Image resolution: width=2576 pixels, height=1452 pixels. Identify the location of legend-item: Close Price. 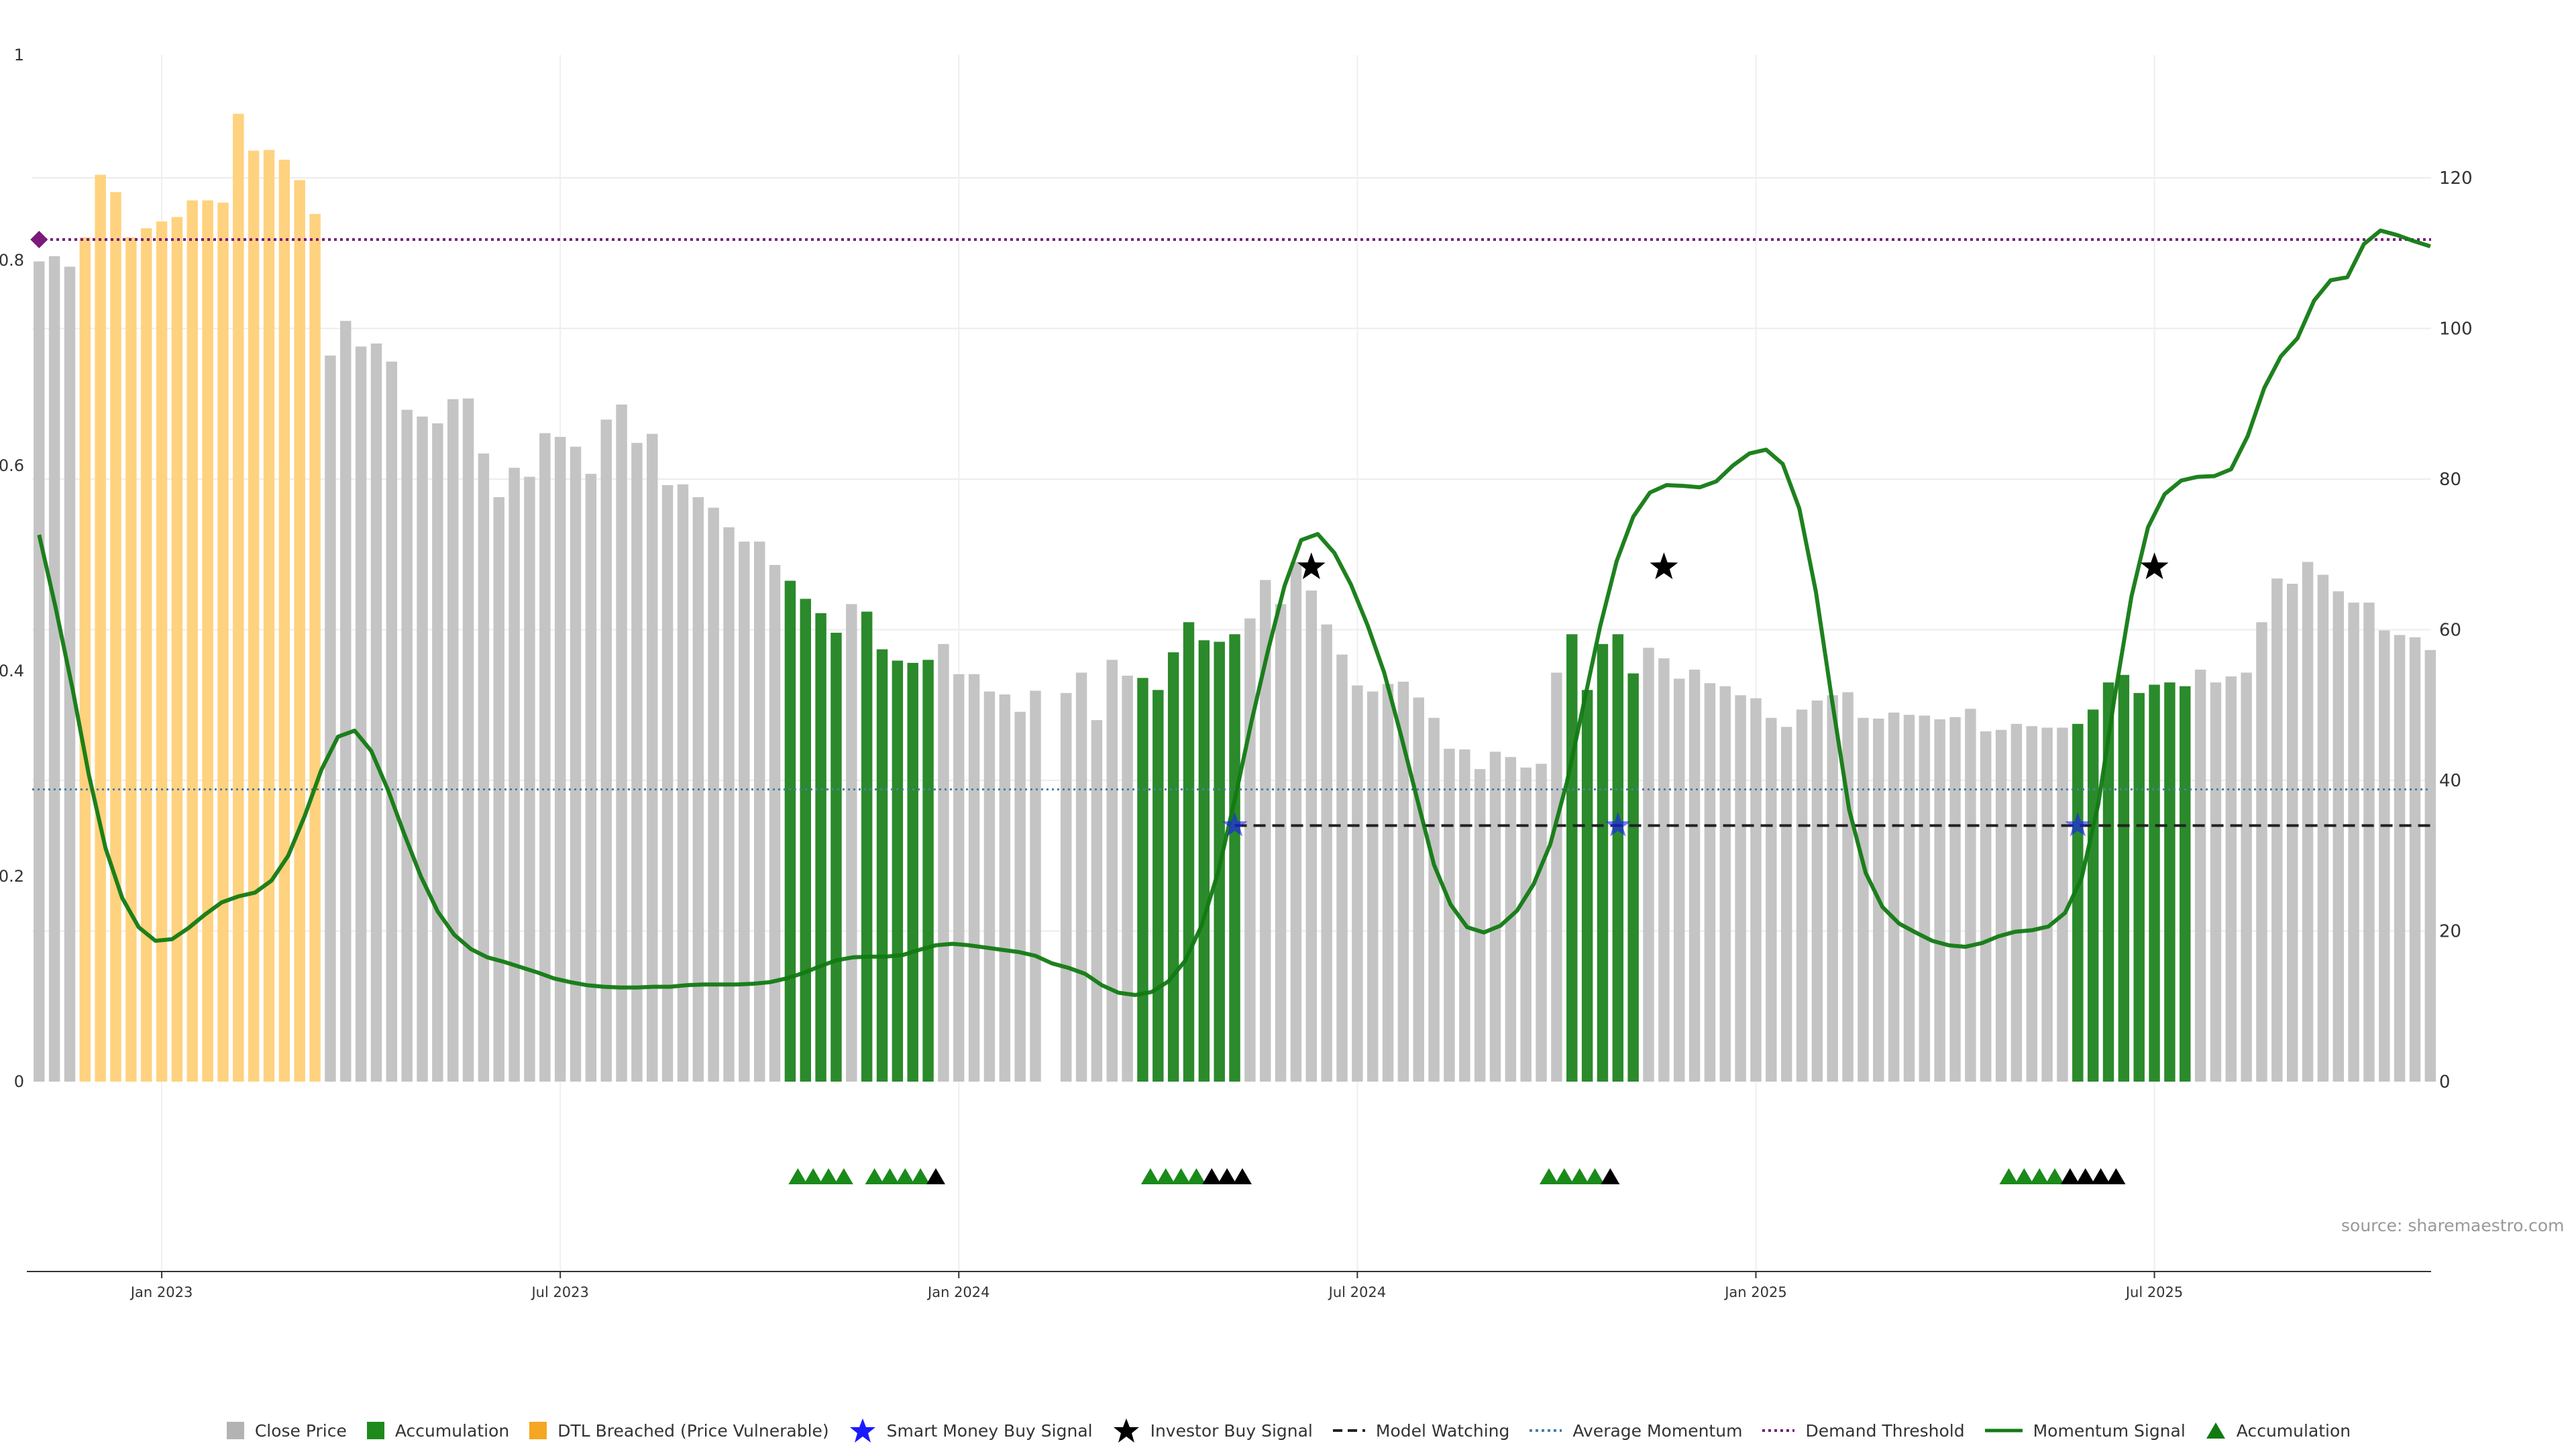
(286, 1431).